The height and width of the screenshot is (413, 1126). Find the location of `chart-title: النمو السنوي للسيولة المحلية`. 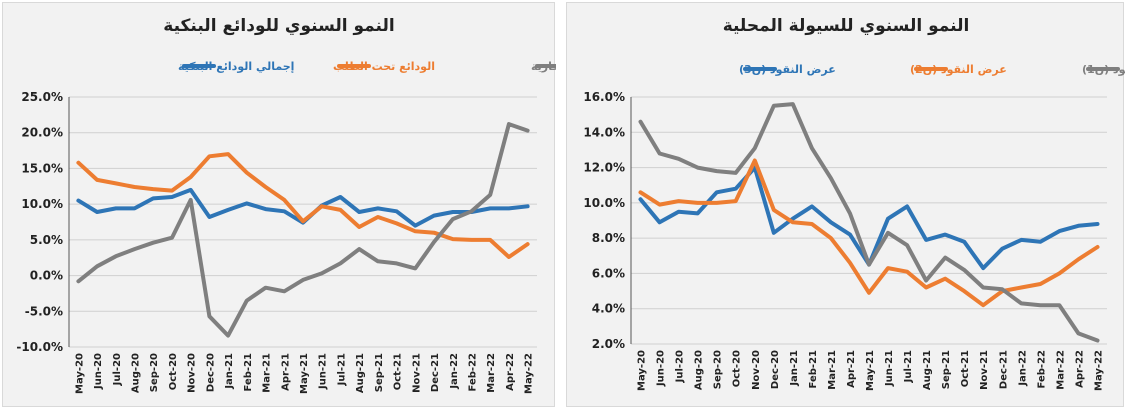

chart-title: النمو السنوي للسيولة المحلية is located at coordinates (846, 26).